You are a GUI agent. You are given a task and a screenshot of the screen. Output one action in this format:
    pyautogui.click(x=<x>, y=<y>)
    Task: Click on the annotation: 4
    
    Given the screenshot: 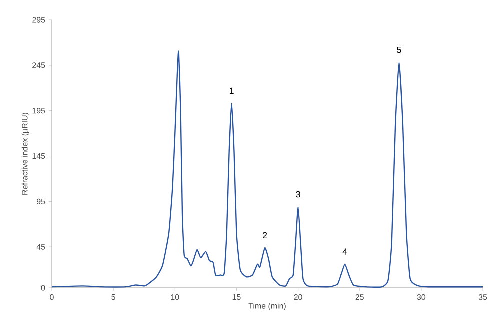 What is the action you would take?
    pyautogui.click(x=345, y=251)
    